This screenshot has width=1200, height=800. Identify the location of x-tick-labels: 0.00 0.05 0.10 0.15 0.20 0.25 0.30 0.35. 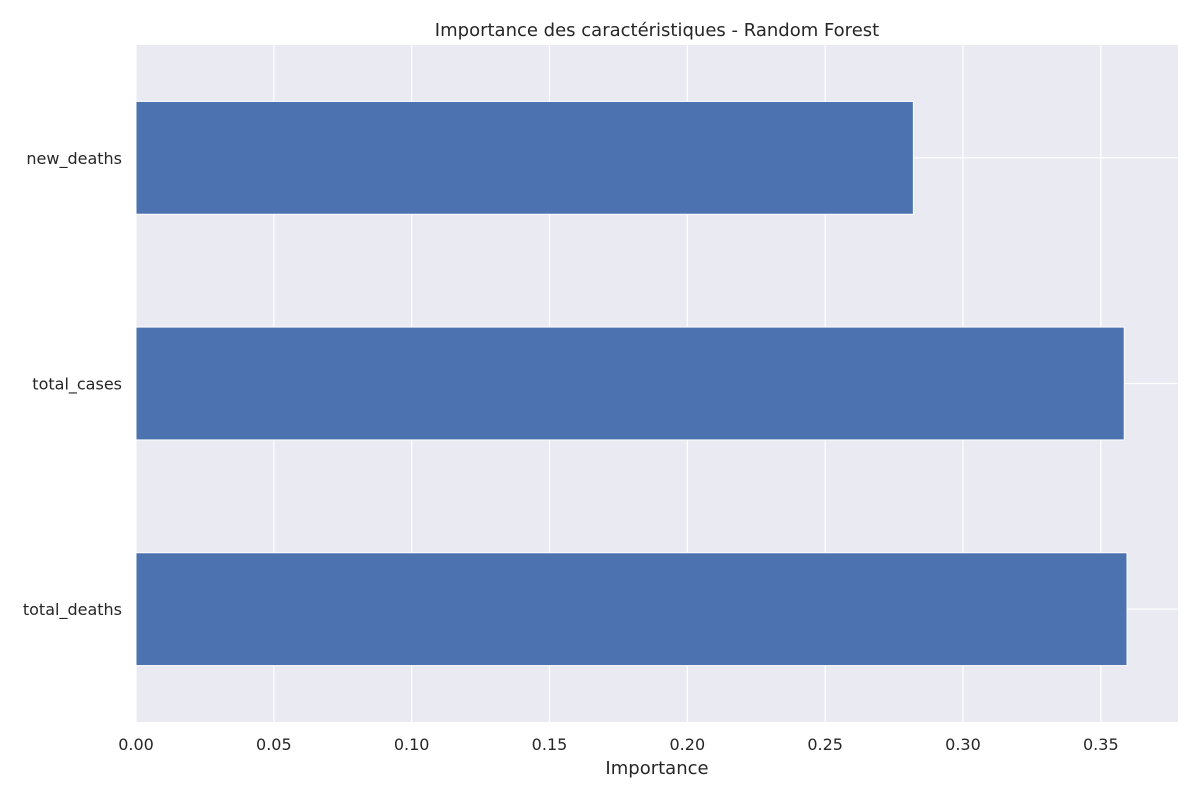
(618, 744).